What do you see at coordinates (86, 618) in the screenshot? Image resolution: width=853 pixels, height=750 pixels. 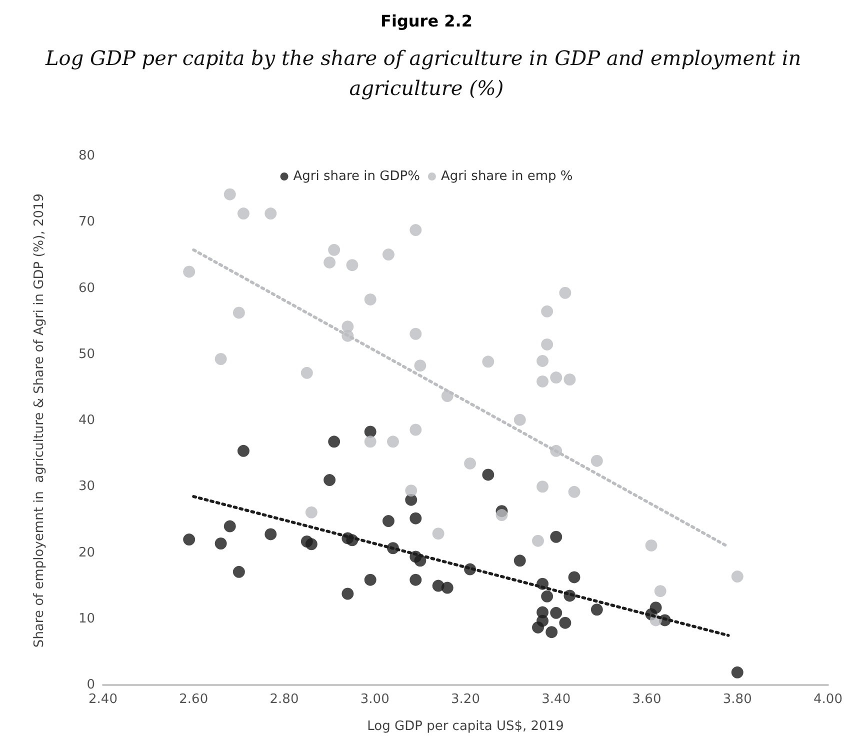 I see `y-tick-label: 10` at bounding box center [86, 618].